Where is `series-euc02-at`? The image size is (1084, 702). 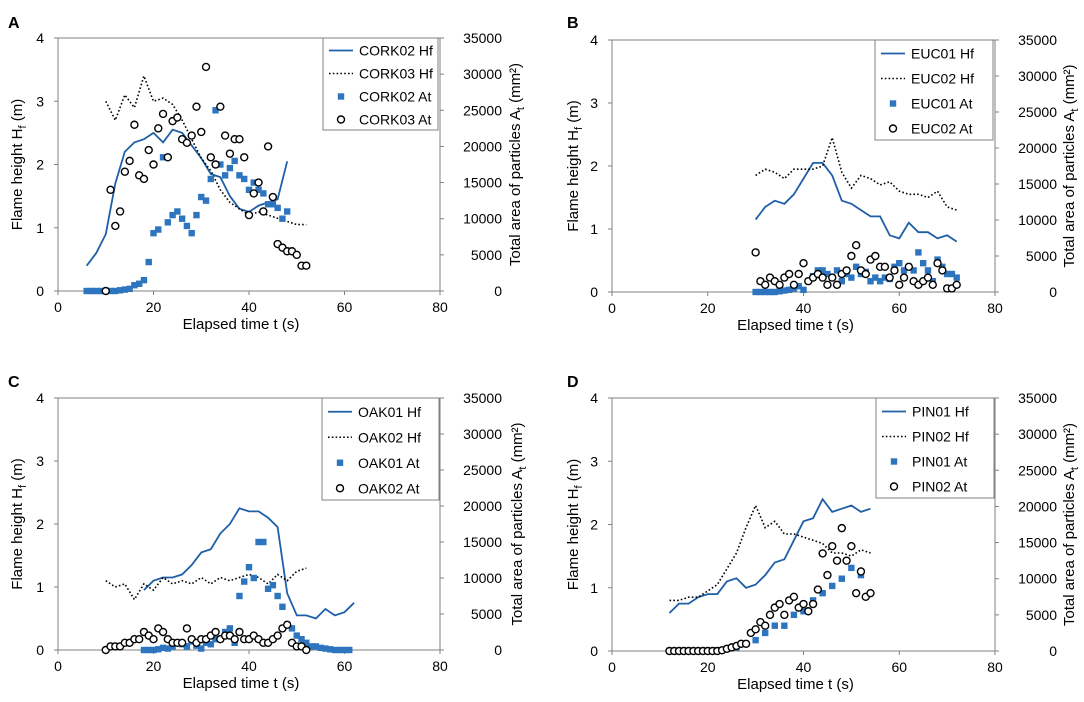
series-euc02-at is located at coordinates (856, 266).